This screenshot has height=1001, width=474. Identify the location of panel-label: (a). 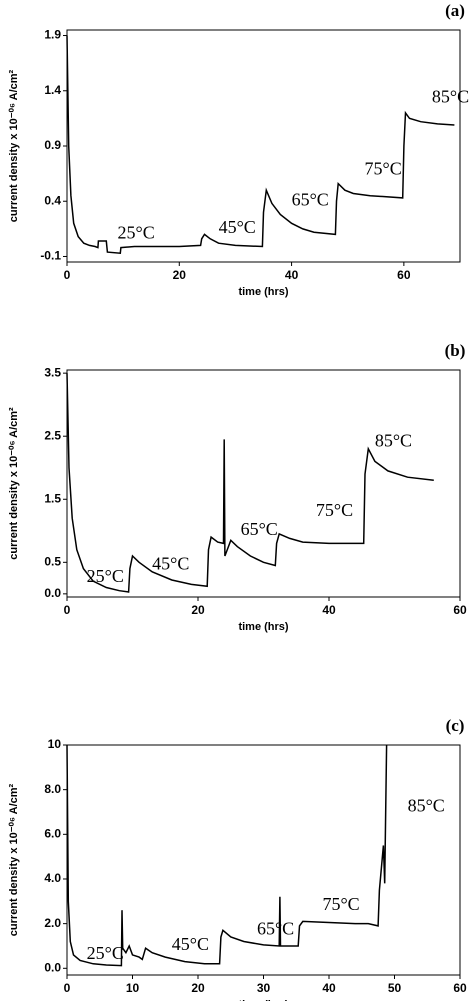
(455, 10).